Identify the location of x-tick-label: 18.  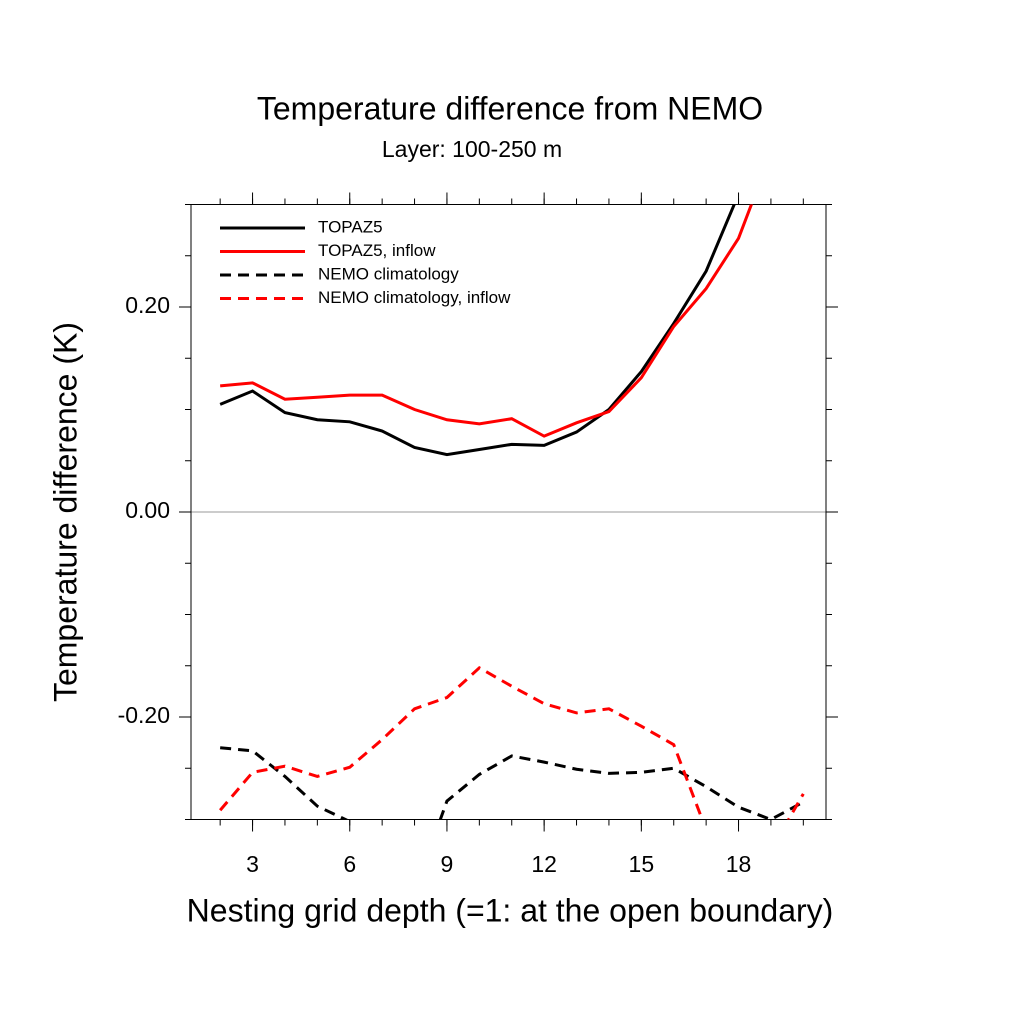
(739, 864).